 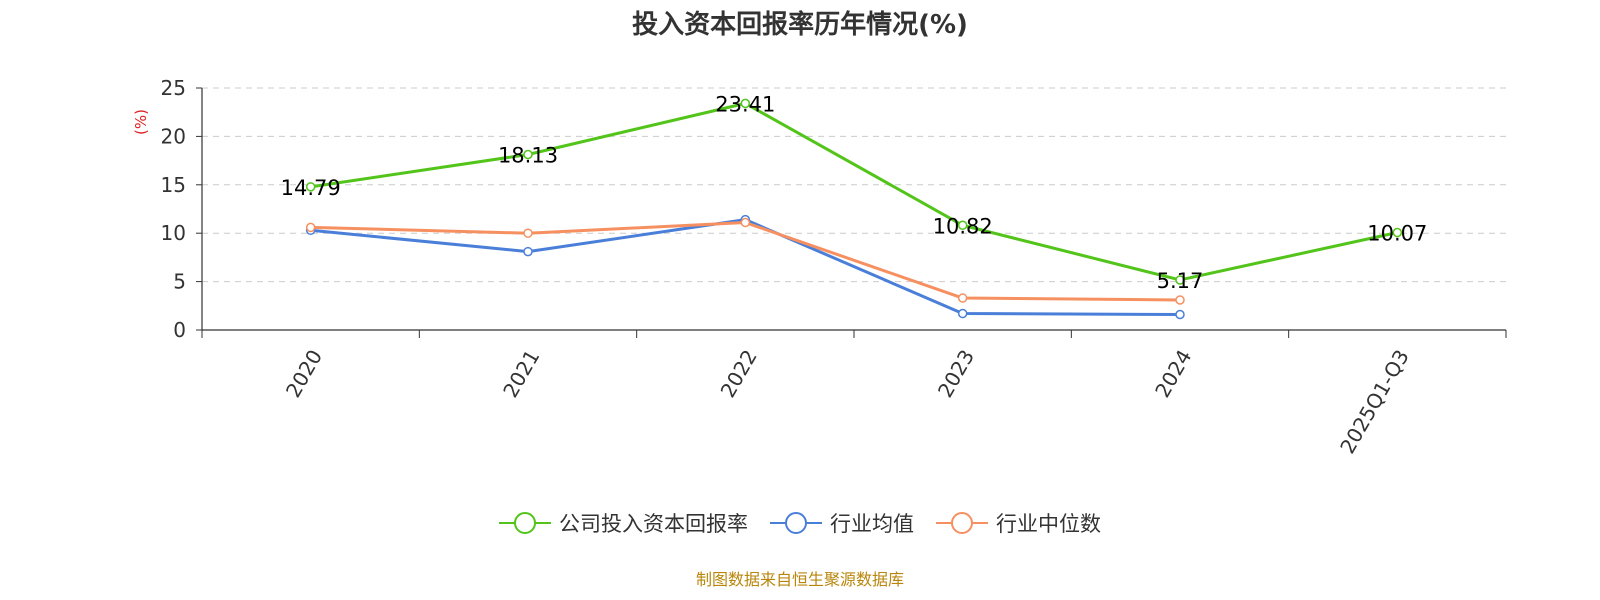 What do you see at coordinates (799, 579) in the screenshot?
I see `source-note: 制图数据来自恒生聚源数据库` at bounding box center [799, 579].